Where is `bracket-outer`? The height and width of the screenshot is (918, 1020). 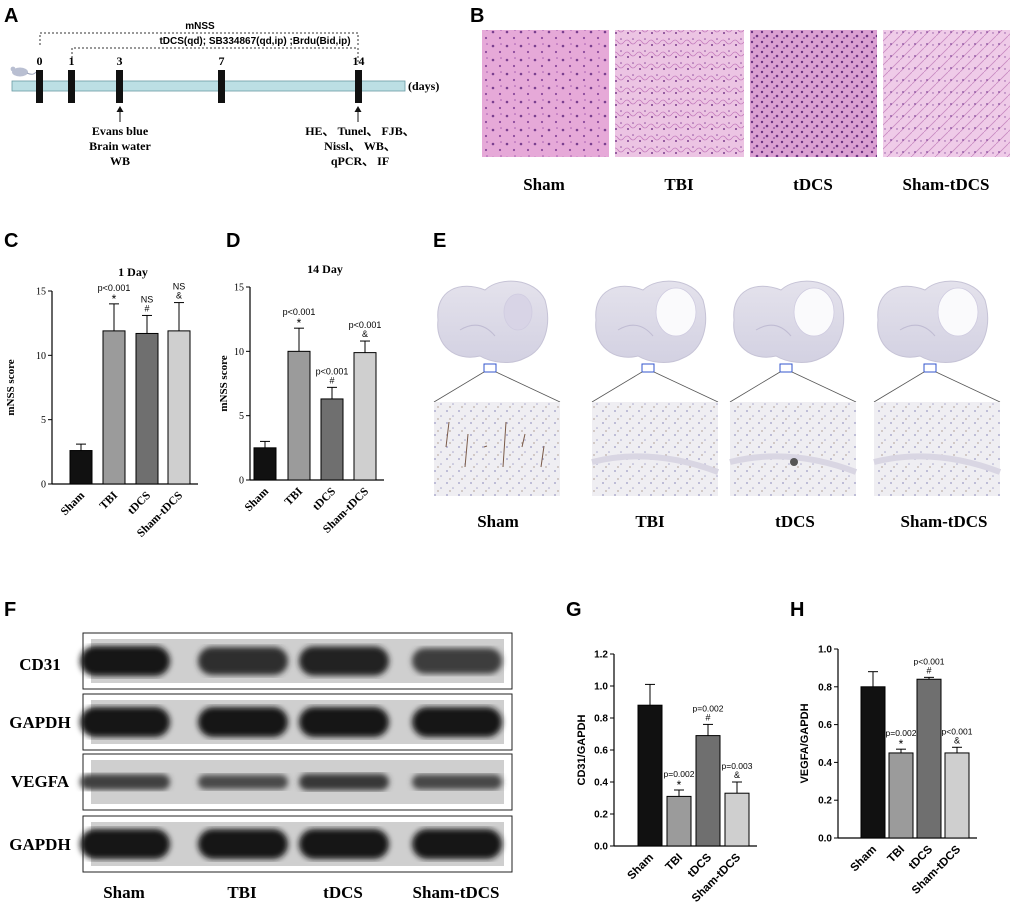
bracket-outer is located at coordinates (199, 38).